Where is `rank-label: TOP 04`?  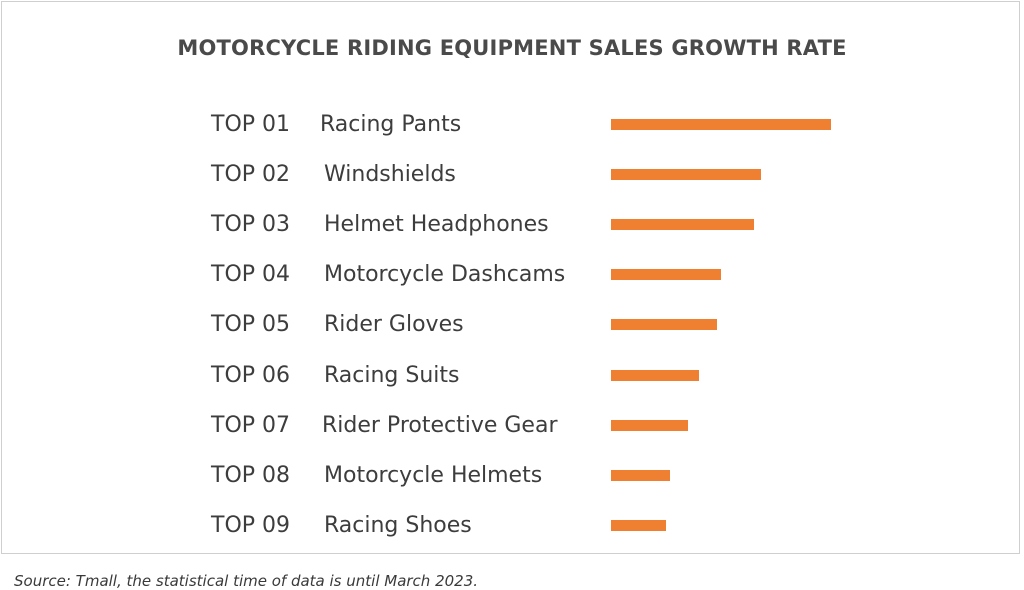 rank-label: TOP 04 is located at coordinates (251, 275).